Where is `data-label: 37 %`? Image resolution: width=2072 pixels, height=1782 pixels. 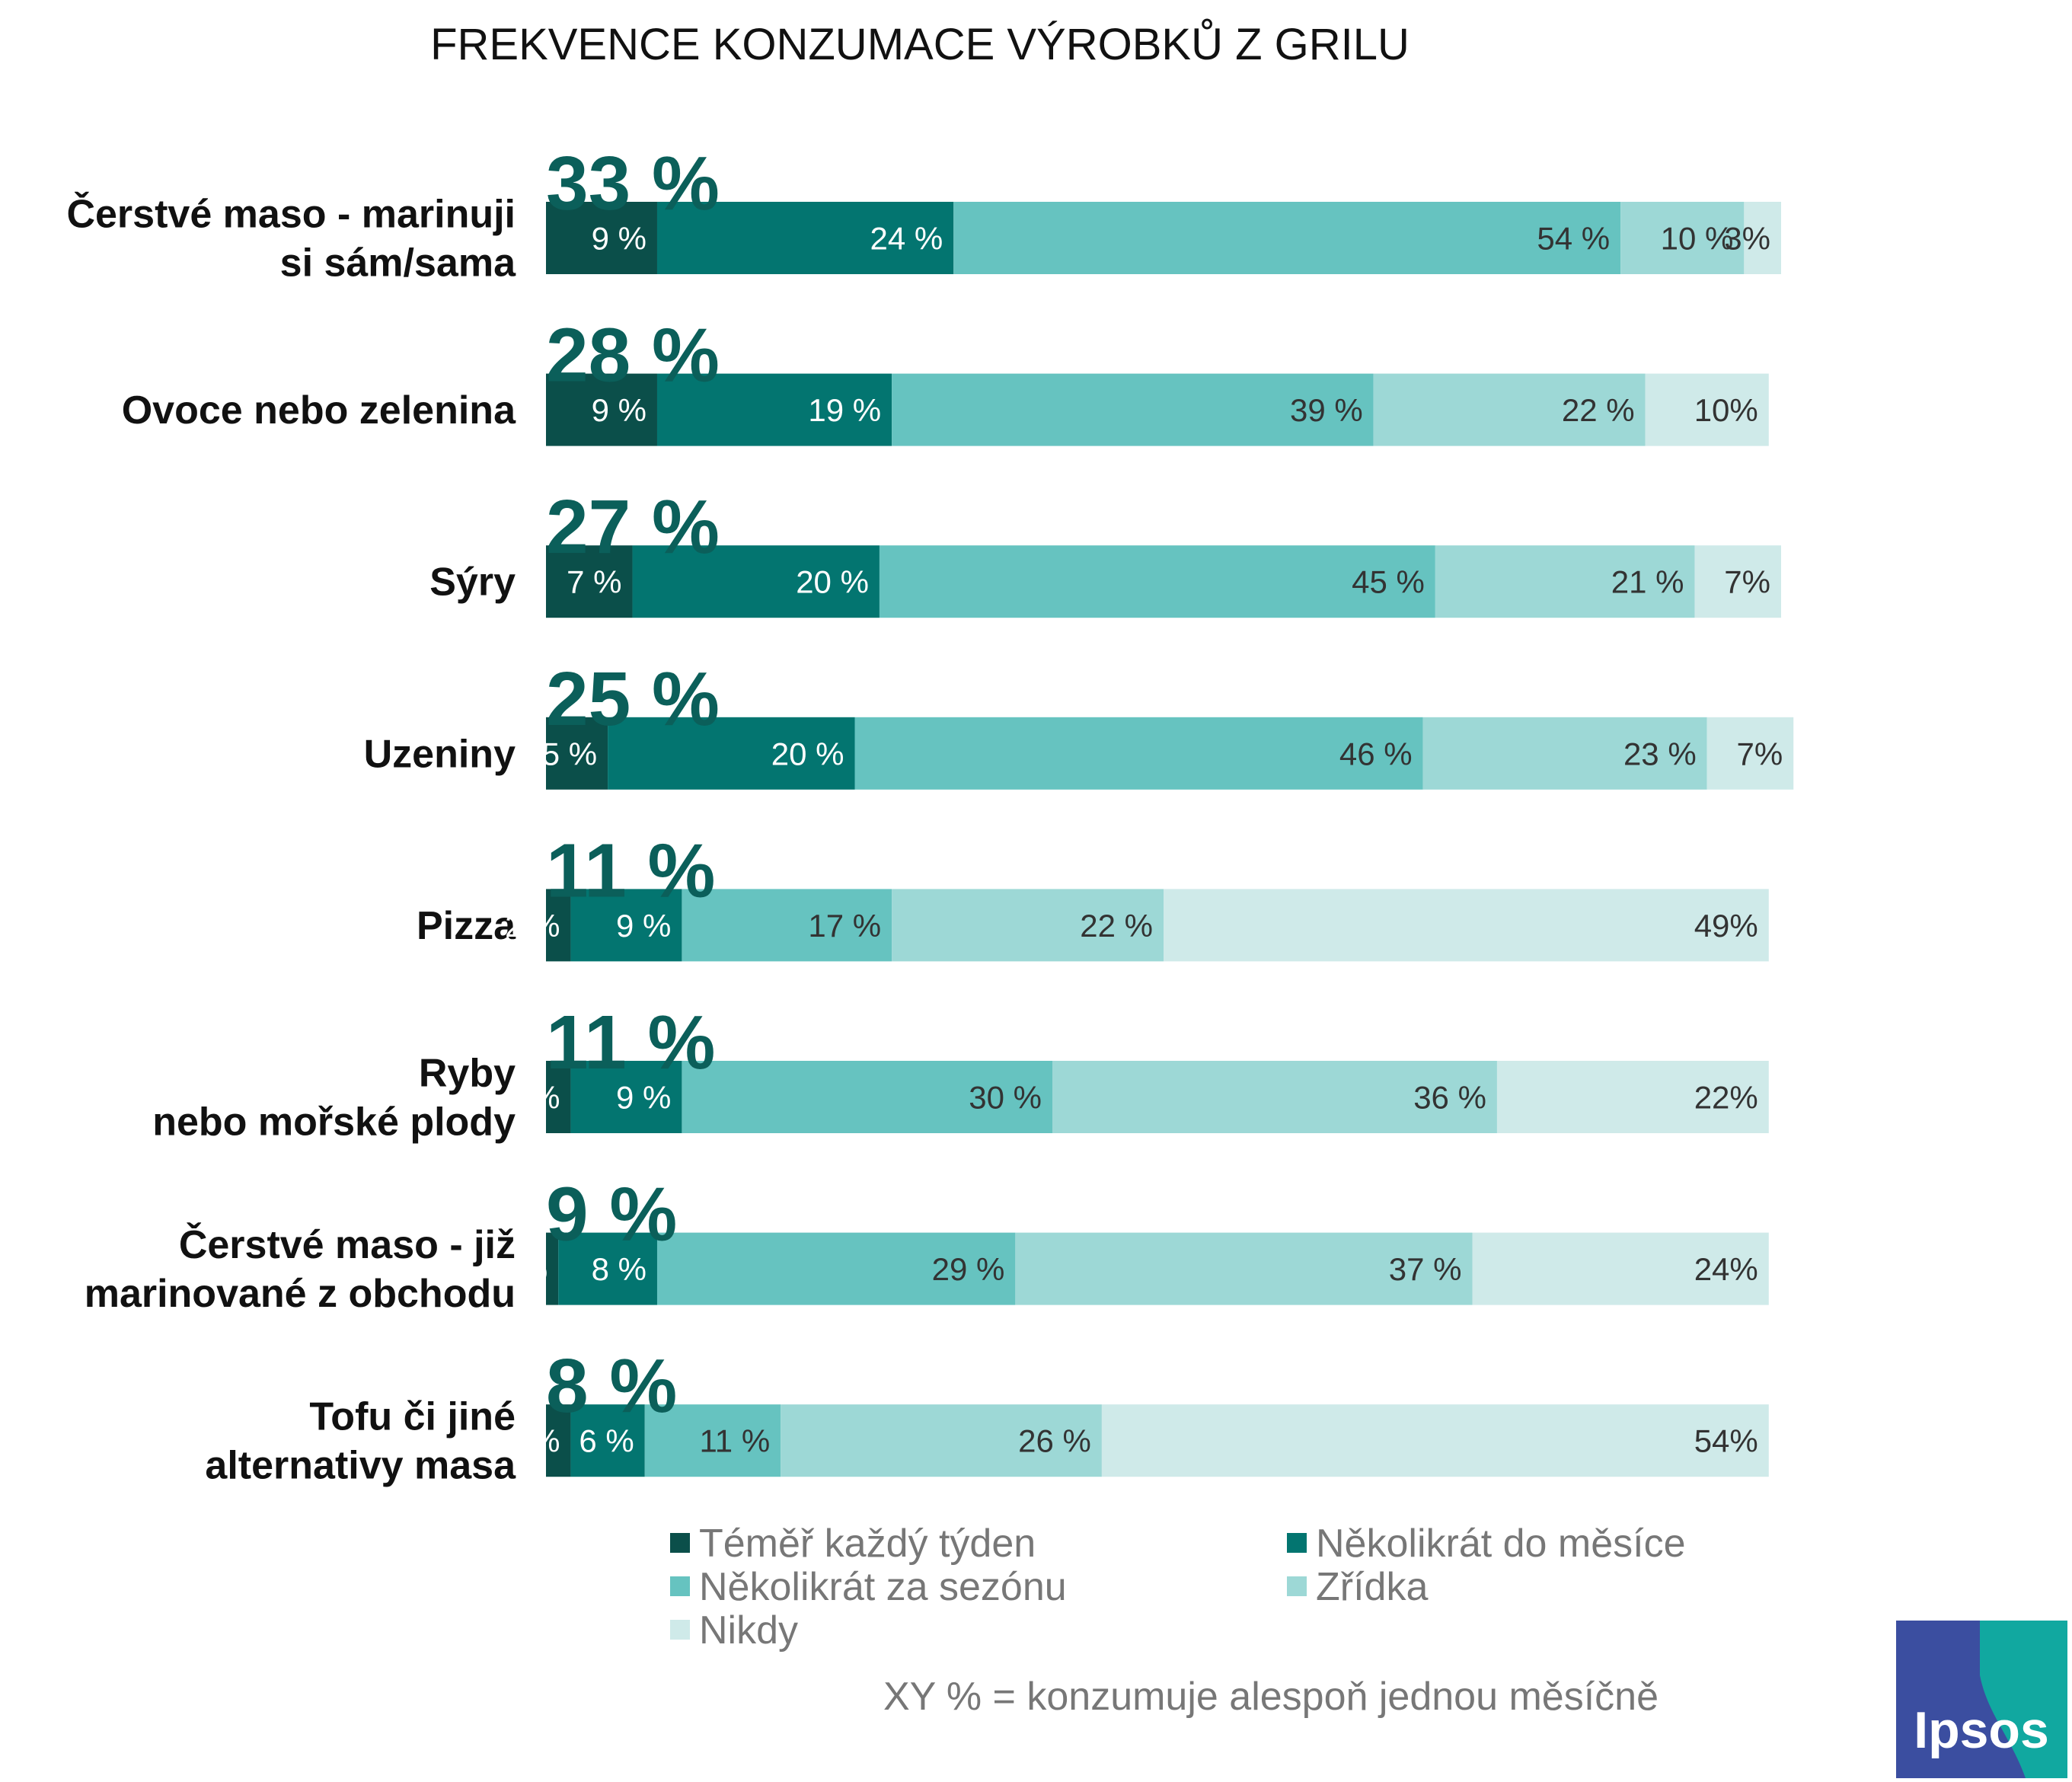 data-label: 37 % is located at coordinates (1425, 1269).